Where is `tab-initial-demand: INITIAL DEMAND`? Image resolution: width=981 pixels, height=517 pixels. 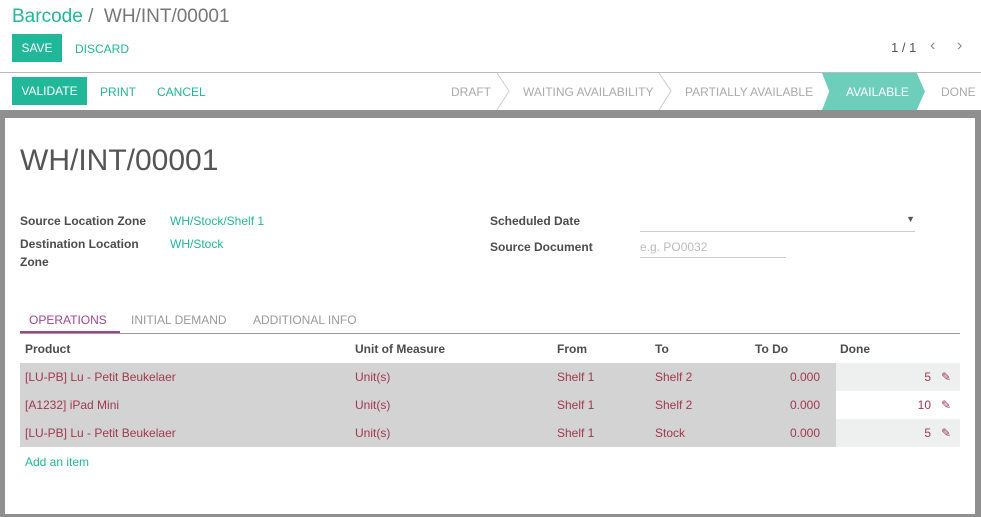
tab-initial-demand: INITIAL DEMAND is located at coordinates (179, 320).